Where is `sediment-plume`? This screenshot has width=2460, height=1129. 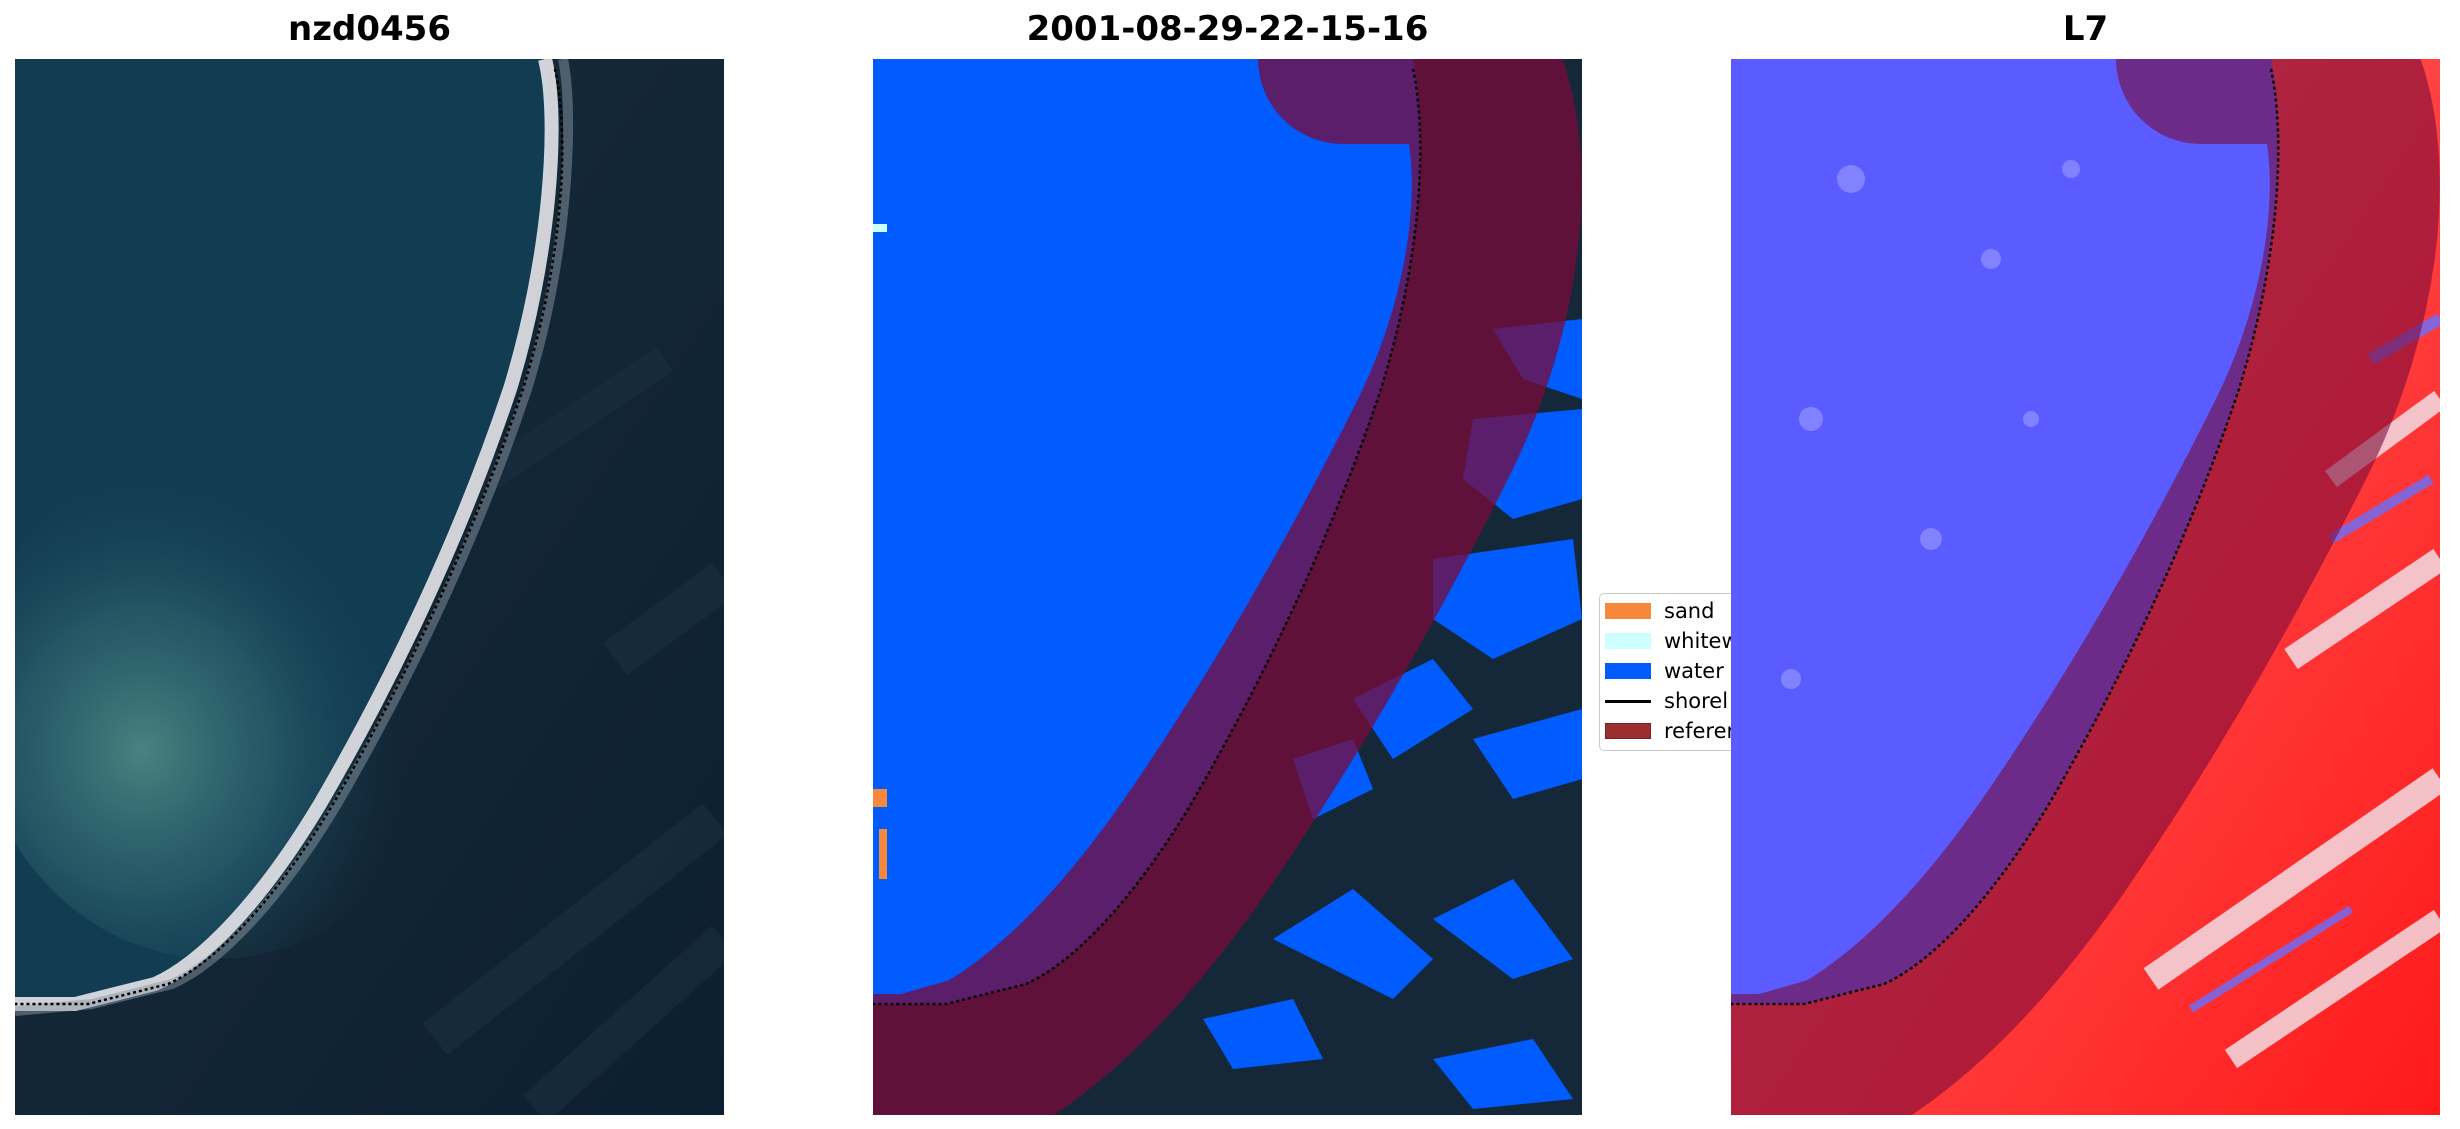 sediment-plume is located at coordinates (235, 699).